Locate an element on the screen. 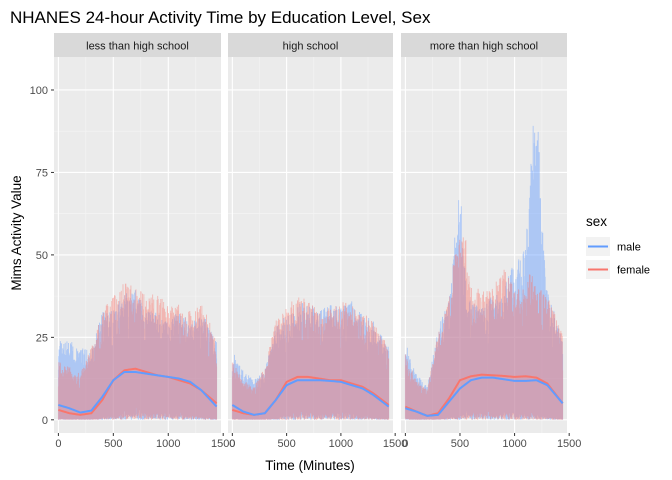 The width and height of the screenshot is (672, 480). y-tick-label: 100 is located at coordinates (39, 91).